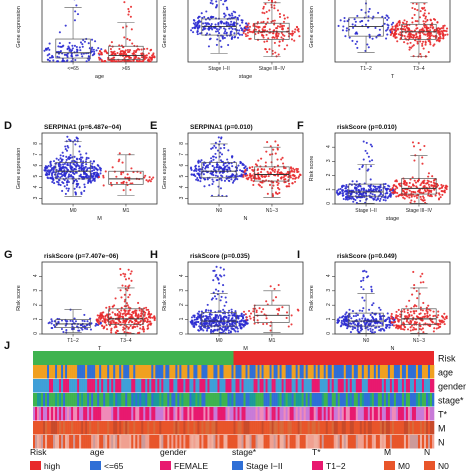 The width and height of the screenshot is (474, 474). I want to click on y-tick-label: 4, so click(36, 186).